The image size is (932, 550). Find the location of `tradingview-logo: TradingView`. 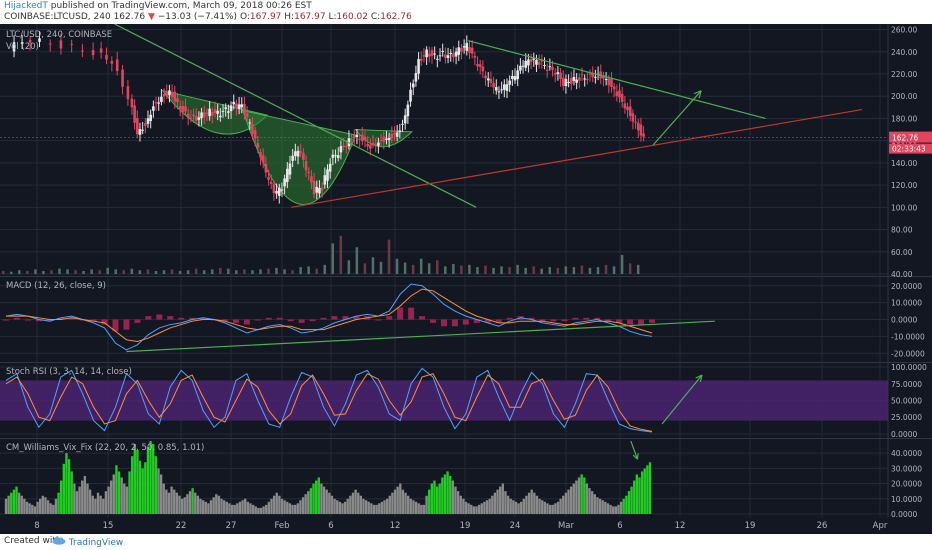

tradingview-logo: TradingView is located at coordinates (87, 542).